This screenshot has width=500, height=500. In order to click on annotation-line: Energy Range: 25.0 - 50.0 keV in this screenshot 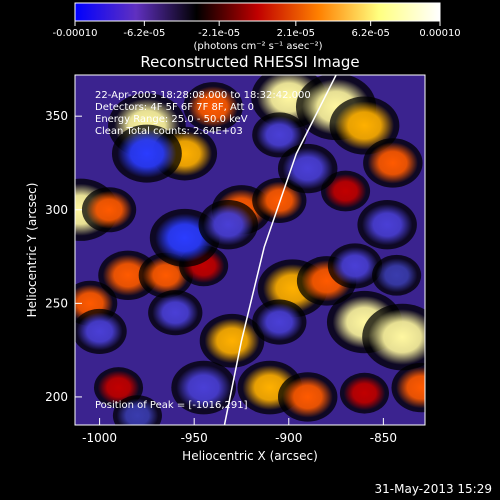, I will do `click(171, 119)`.